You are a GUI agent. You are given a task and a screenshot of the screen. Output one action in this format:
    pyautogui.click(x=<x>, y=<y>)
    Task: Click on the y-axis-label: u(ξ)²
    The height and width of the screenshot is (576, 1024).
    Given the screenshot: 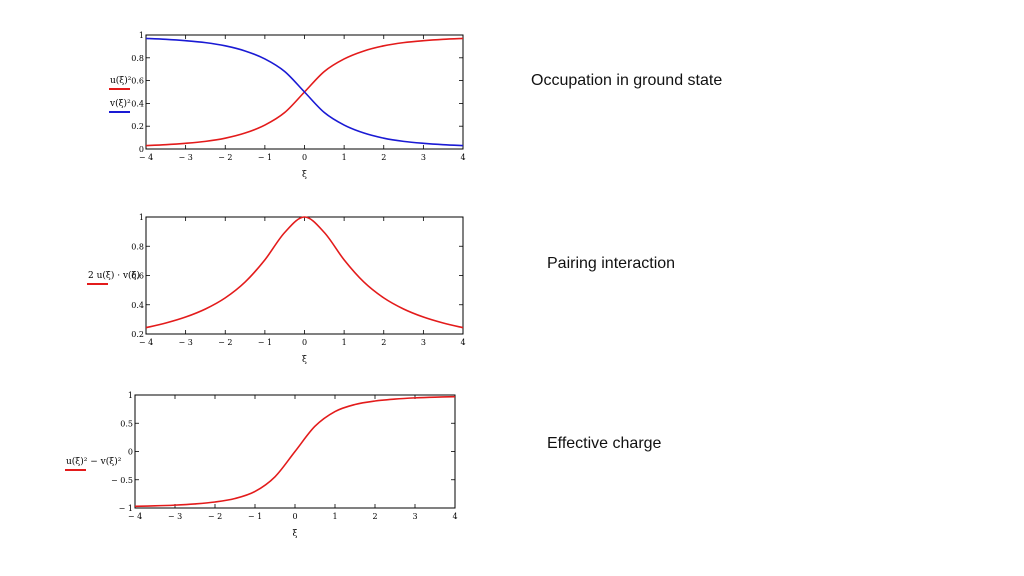 What is the action you would take?
    pyautogui.click(x=121, y=80)
    